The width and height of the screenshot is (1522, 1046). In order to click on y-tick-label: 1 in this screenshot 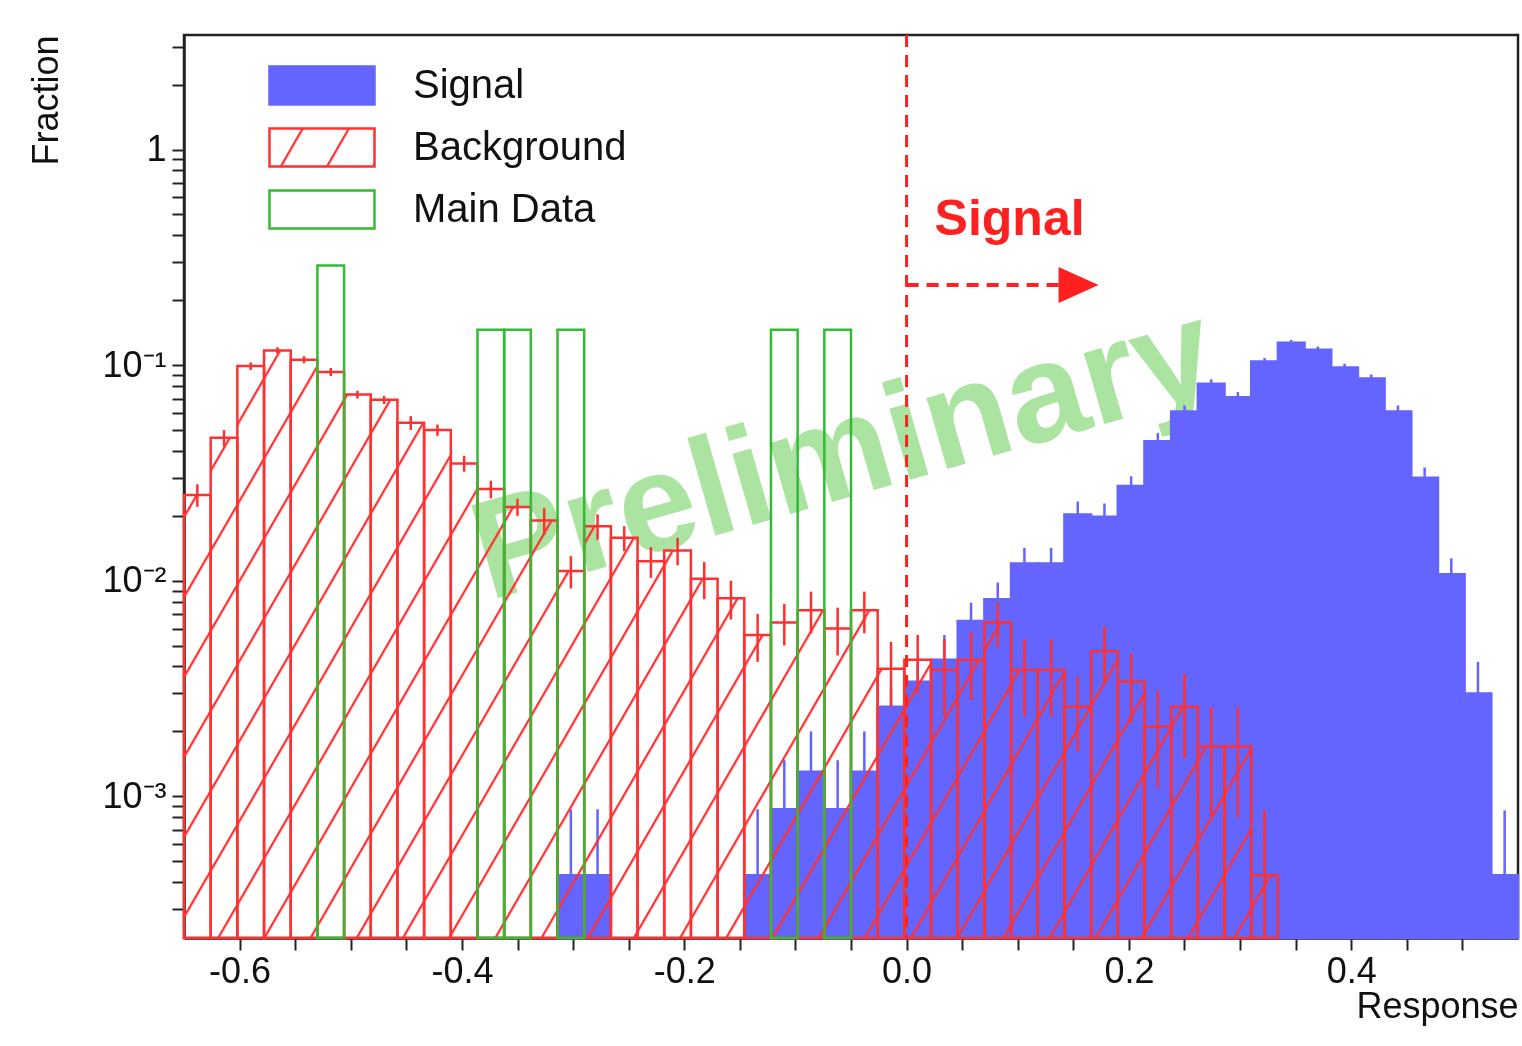, I will do `click(156, 149)`.